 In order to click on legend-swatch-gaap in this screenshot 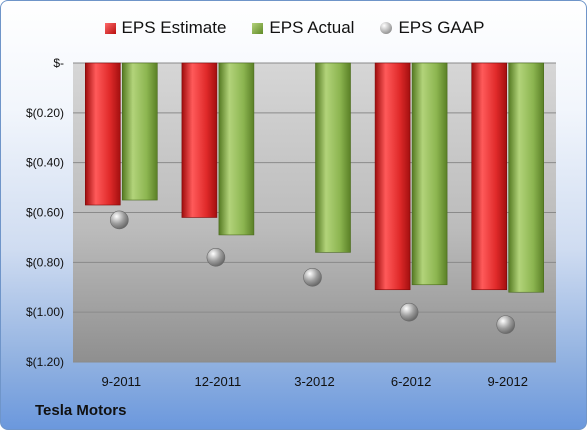, I will do `click(386, 28)`.